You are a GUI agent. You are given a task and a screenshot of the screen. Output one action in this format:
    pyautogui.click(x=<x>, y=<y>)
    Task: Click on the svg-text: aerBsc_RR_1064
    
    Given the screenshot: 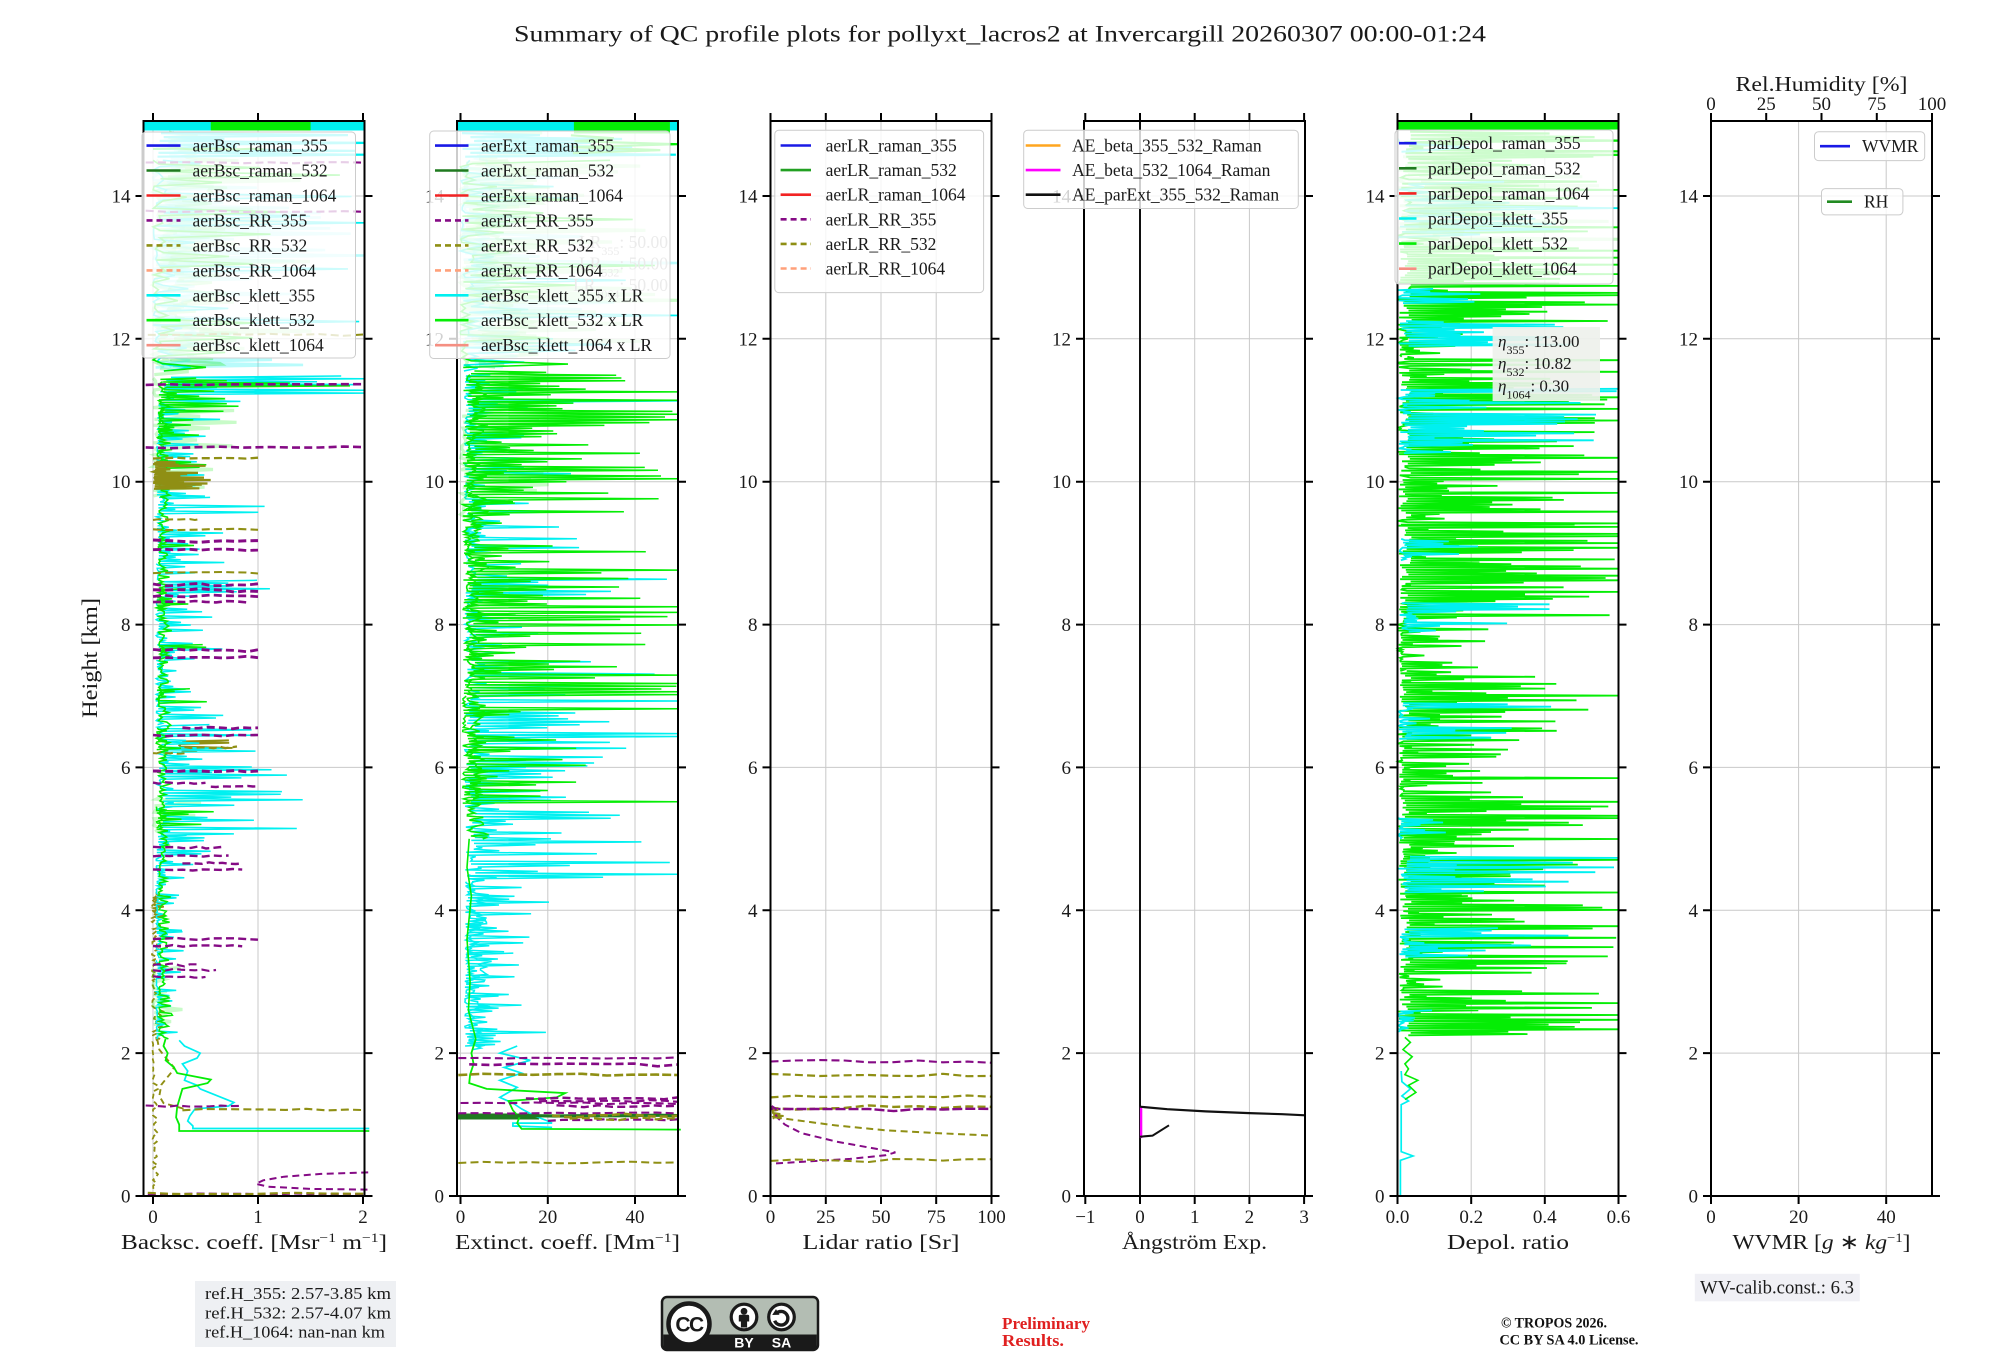 What is the action you would take?
    pyautogui.click(x=255, y=270)
    